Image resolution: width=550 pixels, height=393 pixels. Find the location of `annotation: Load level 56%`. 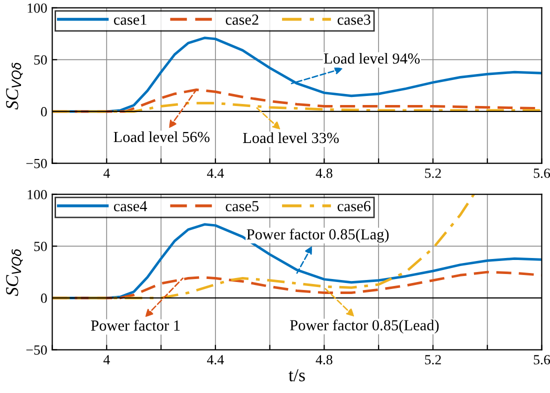

annotation: Load level 56% is located at coordinates (162, 136).